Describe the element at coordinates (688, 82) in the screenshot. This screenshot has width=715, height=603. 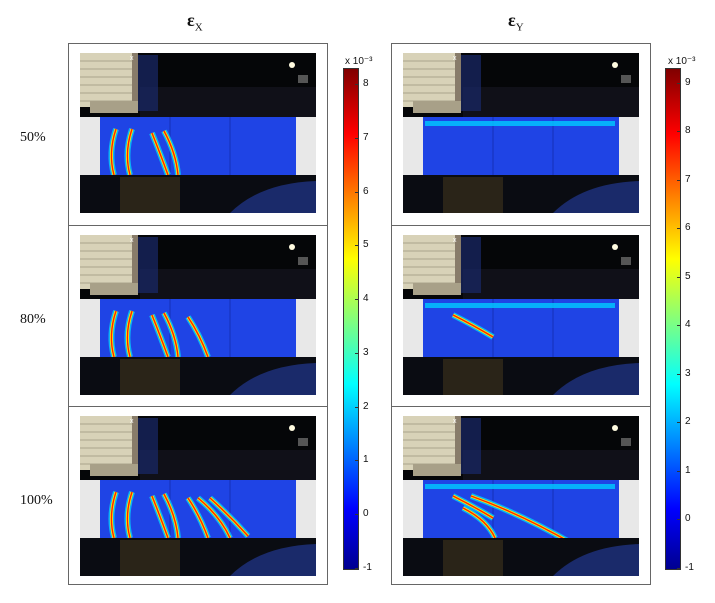
I see `colorbar-tick-label: 9` at that location.